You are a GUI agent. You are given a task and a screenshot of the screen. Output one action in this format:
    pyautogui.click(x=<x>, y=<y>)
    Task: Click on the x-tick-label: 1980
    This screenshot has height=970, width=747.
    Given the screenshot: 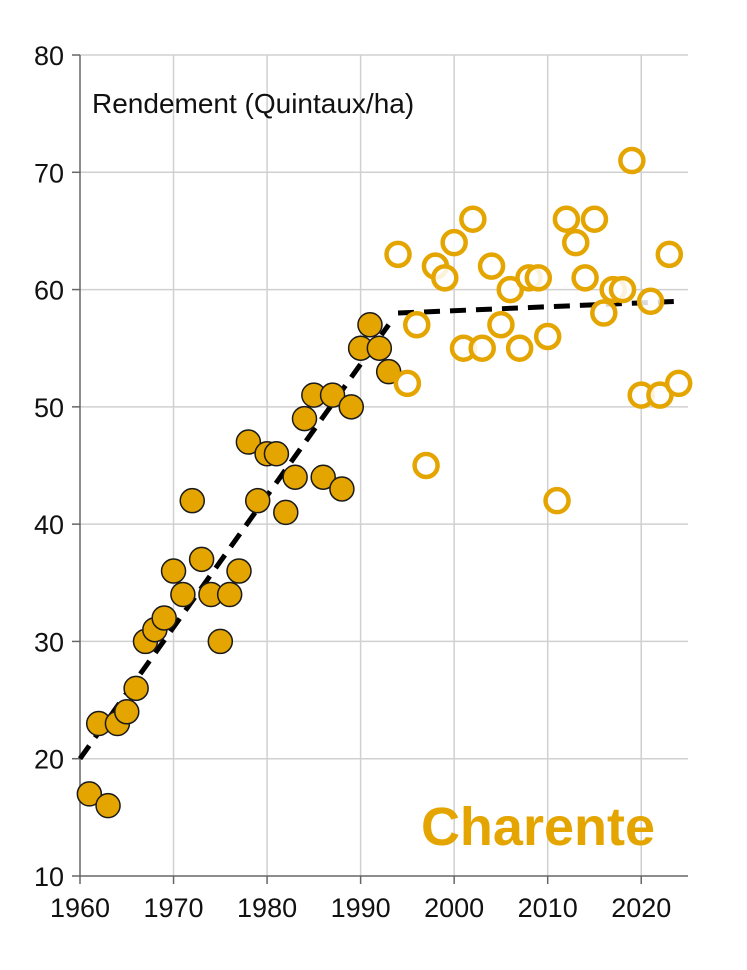 What is the action you would take?
    pyautogui.click(x=267, y=908)
    